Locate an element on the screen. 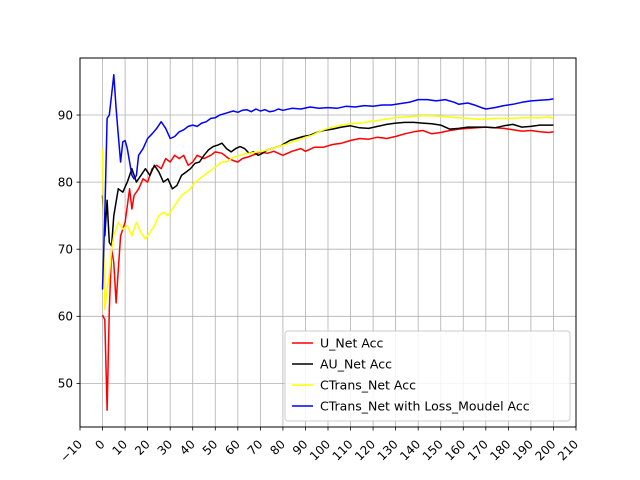 Image resolution: width=640 pixels, height=480 pixels. x-tick-label: 20 is located at coordinates (142, 447).